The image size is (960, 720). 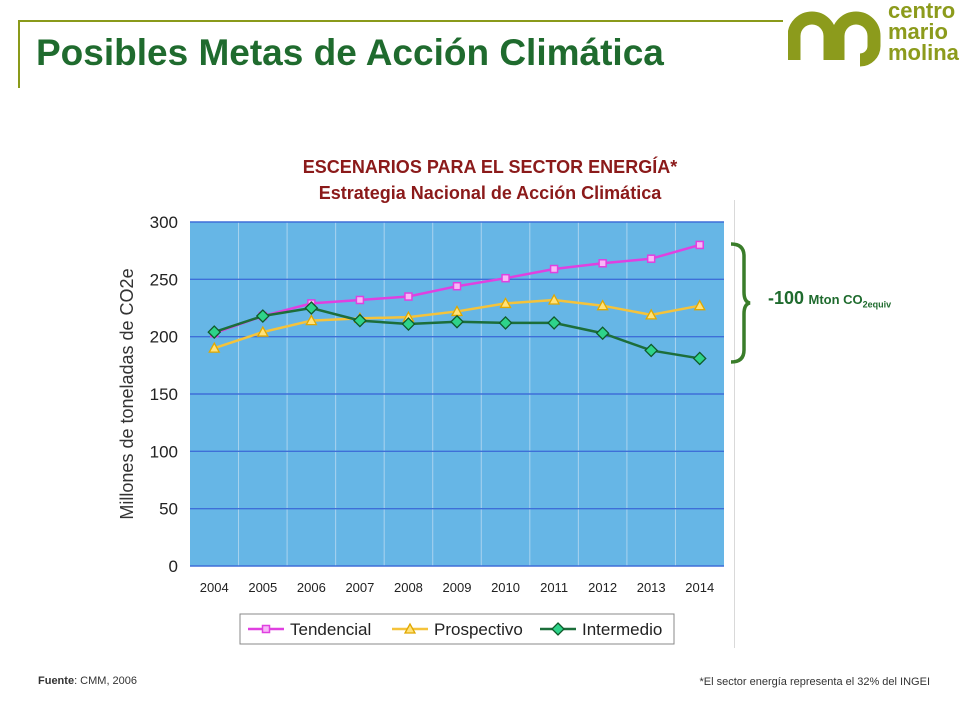 What do you see at coordinates (834, 39) in the screenshot?
I see `logo-mark` at bounding box center [834, 39].